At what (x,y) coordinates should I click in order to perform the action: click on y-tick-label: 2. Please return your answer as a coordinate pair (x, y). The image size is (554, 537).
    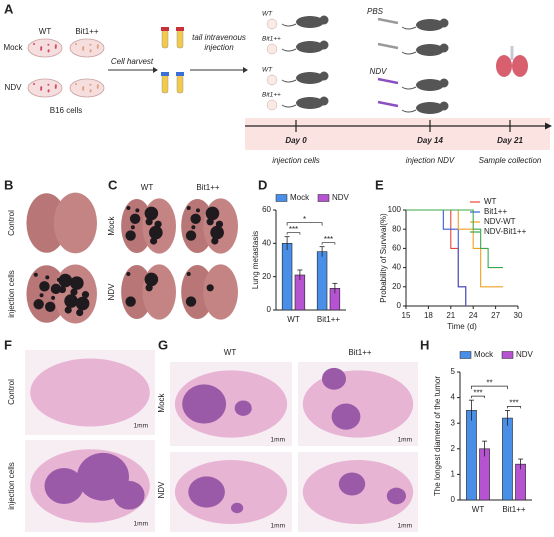
    Looking at the image, I should click on (453, 448).